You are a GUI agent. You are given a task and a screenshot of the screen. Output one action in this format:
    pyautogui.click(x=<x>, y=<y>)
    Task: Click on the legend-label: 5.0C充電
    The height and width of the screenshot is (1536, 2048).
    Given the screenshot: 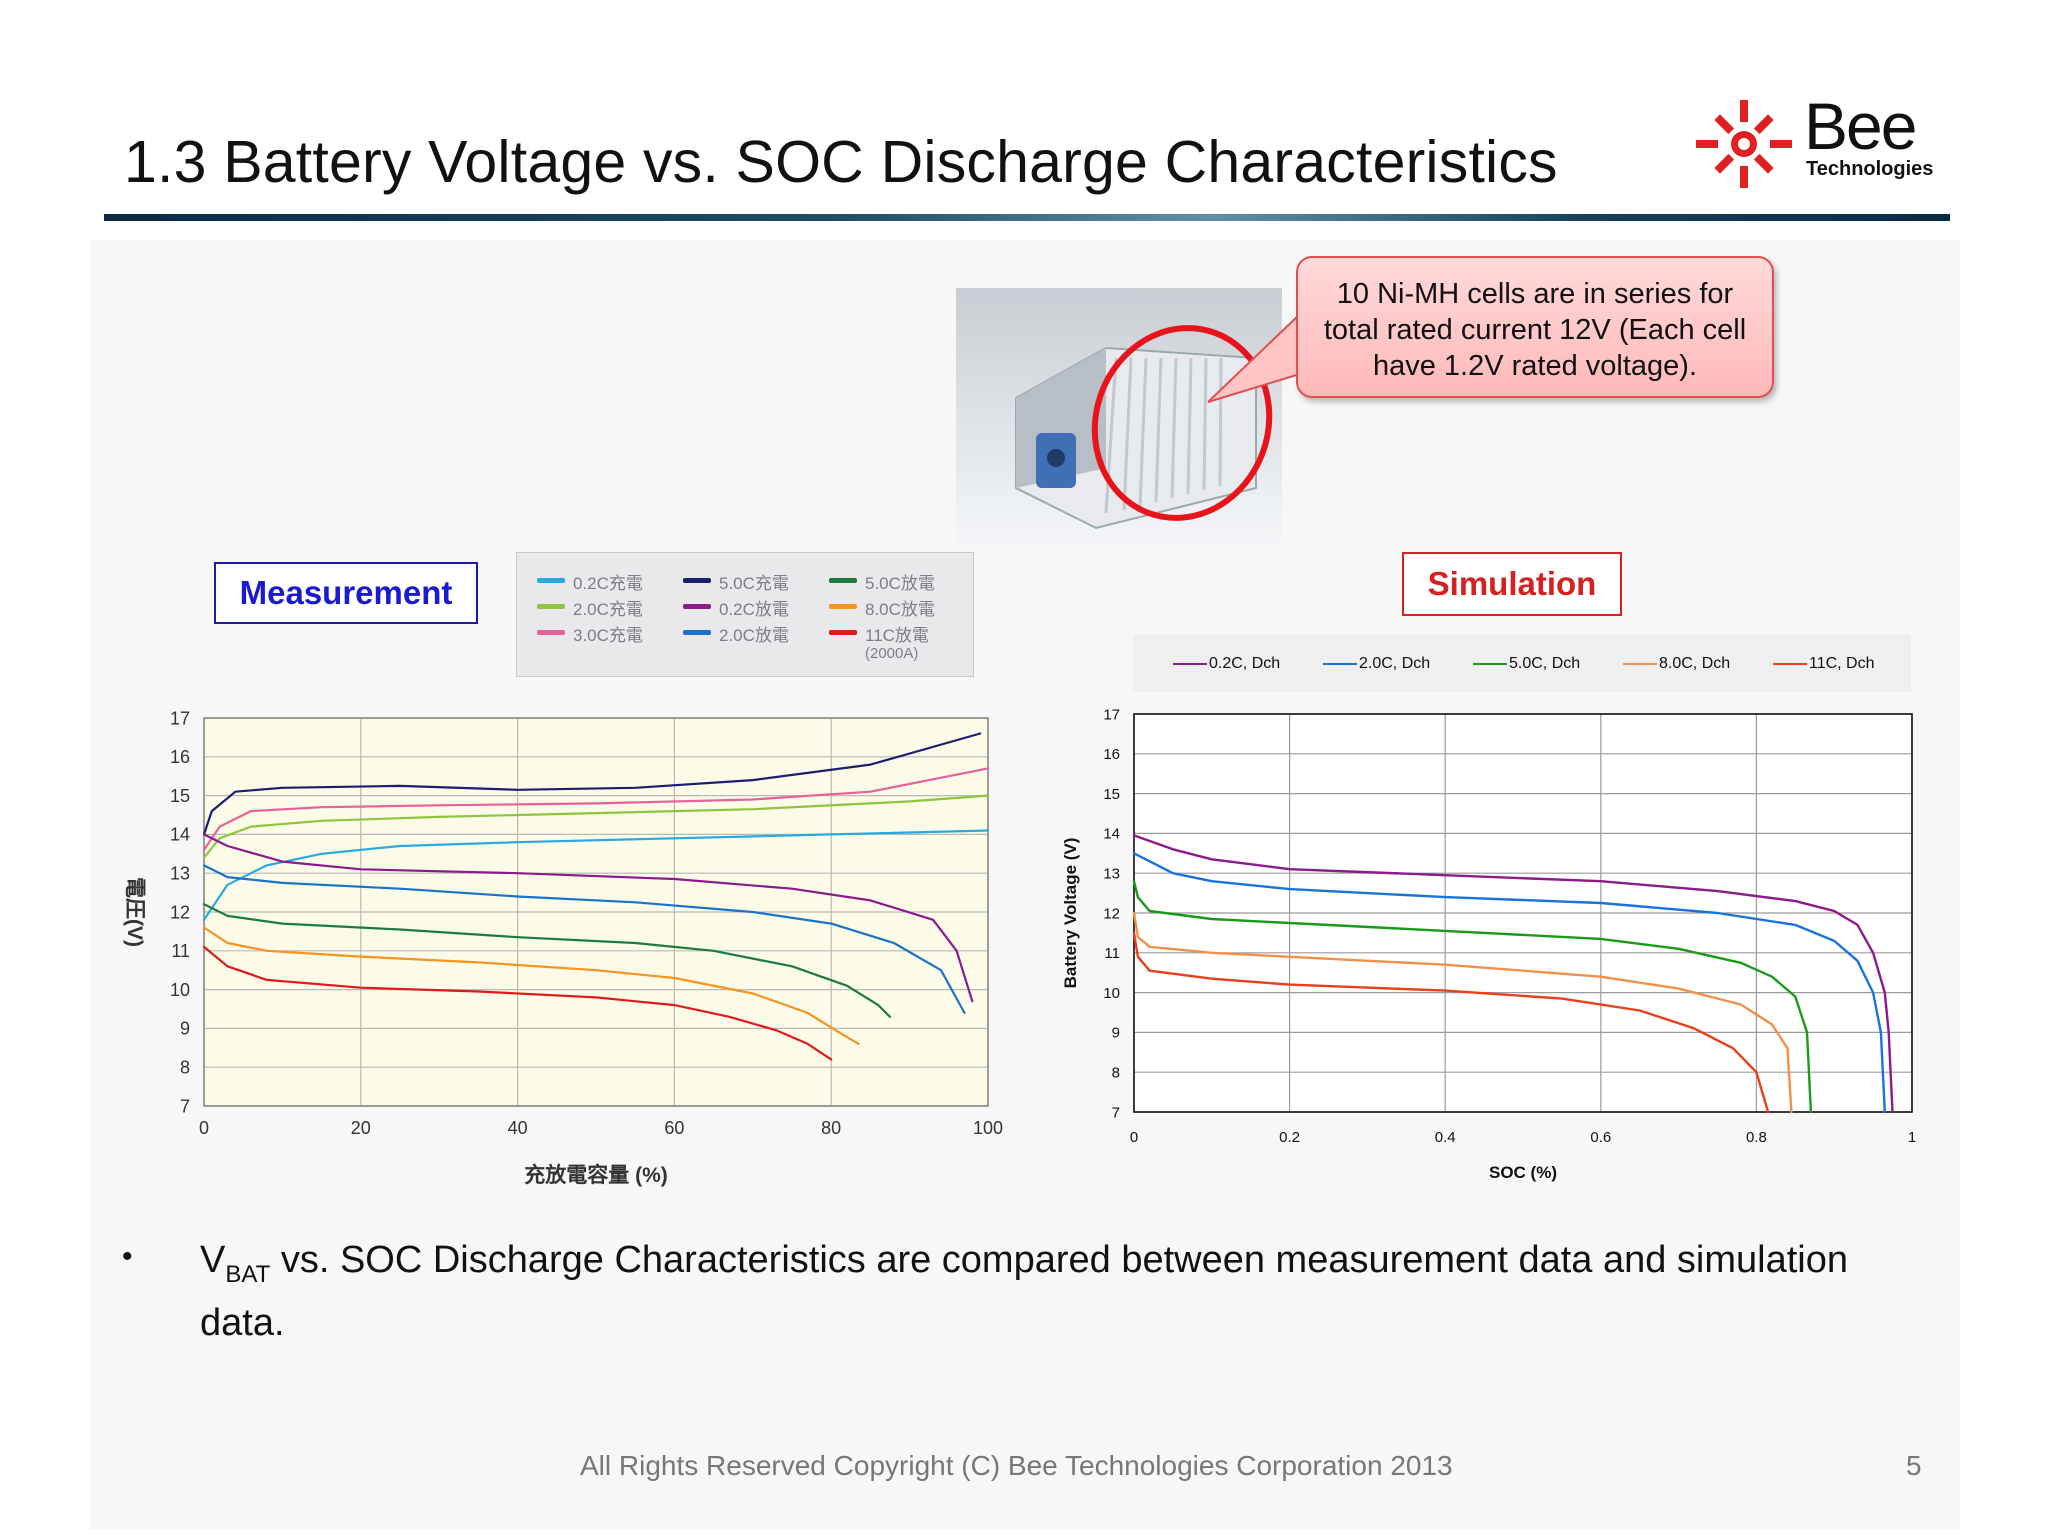 What is the action you would take?
    pyautogui.click(x=754, y=583)
    